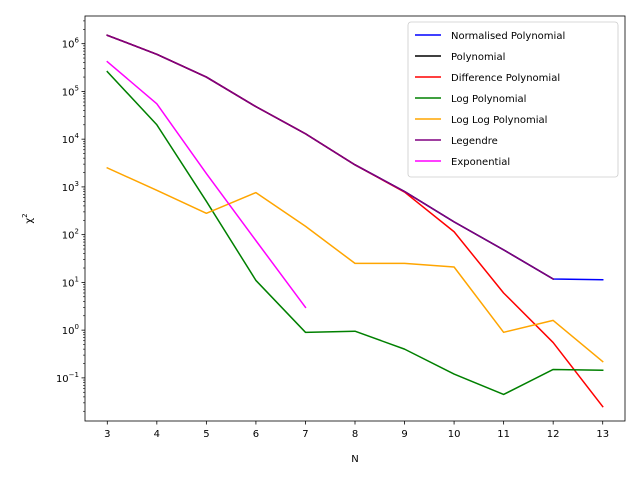 This screenshot has height=480, width=640. What do you see at coordinates (602, 434) in the screenshot?
I see `x-tick-label: 13` at bounding box center [602, 434].